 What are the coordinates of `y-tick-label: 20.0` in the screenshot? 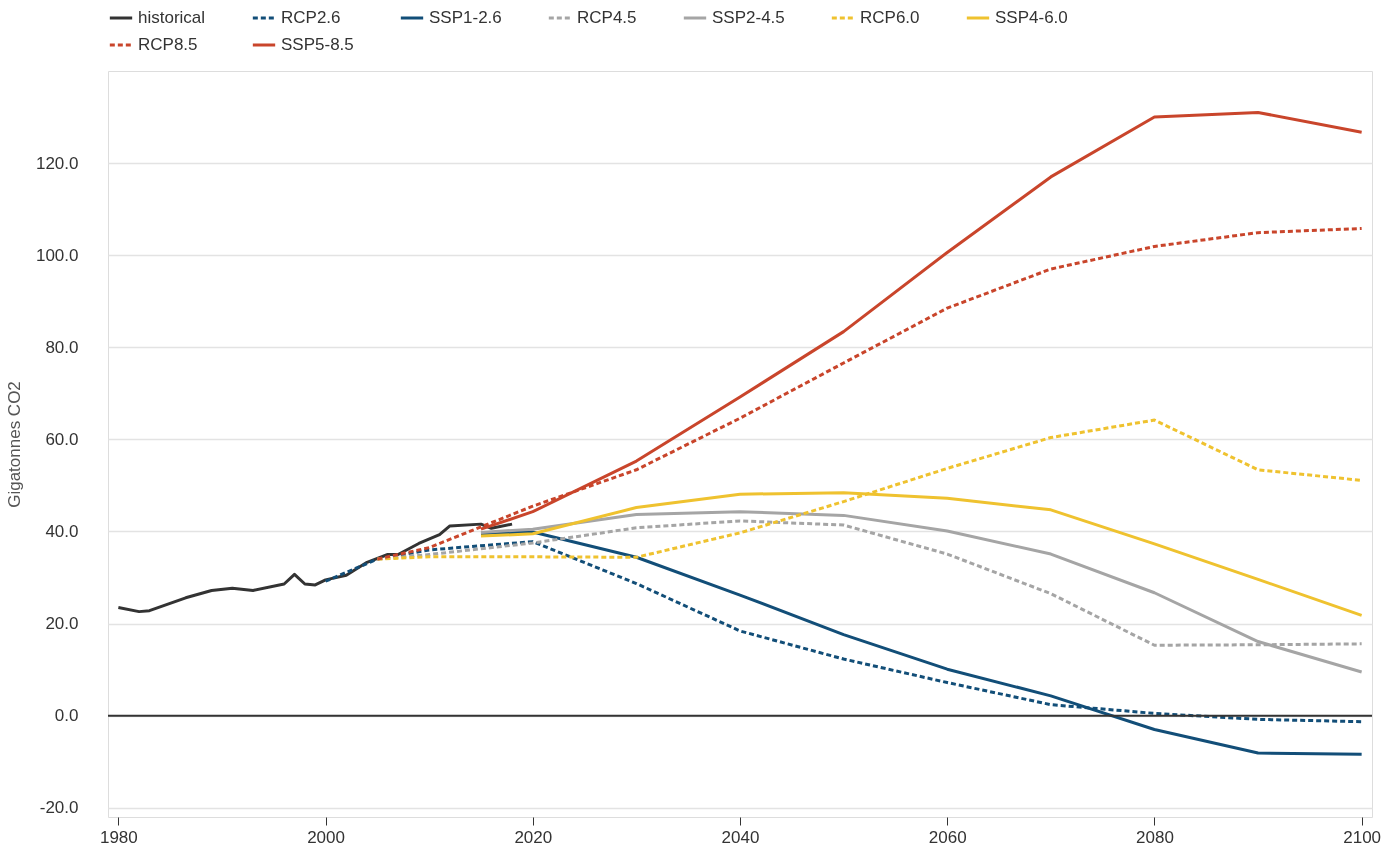 It's located at (62, 624).